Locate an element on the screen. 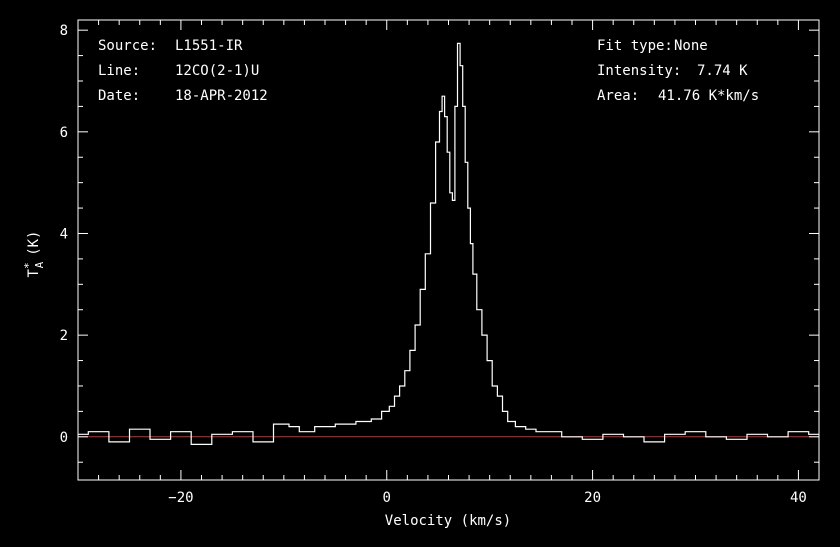 The image size is (840, 547). fit-type-value: None is located at coordinates (691, 46).